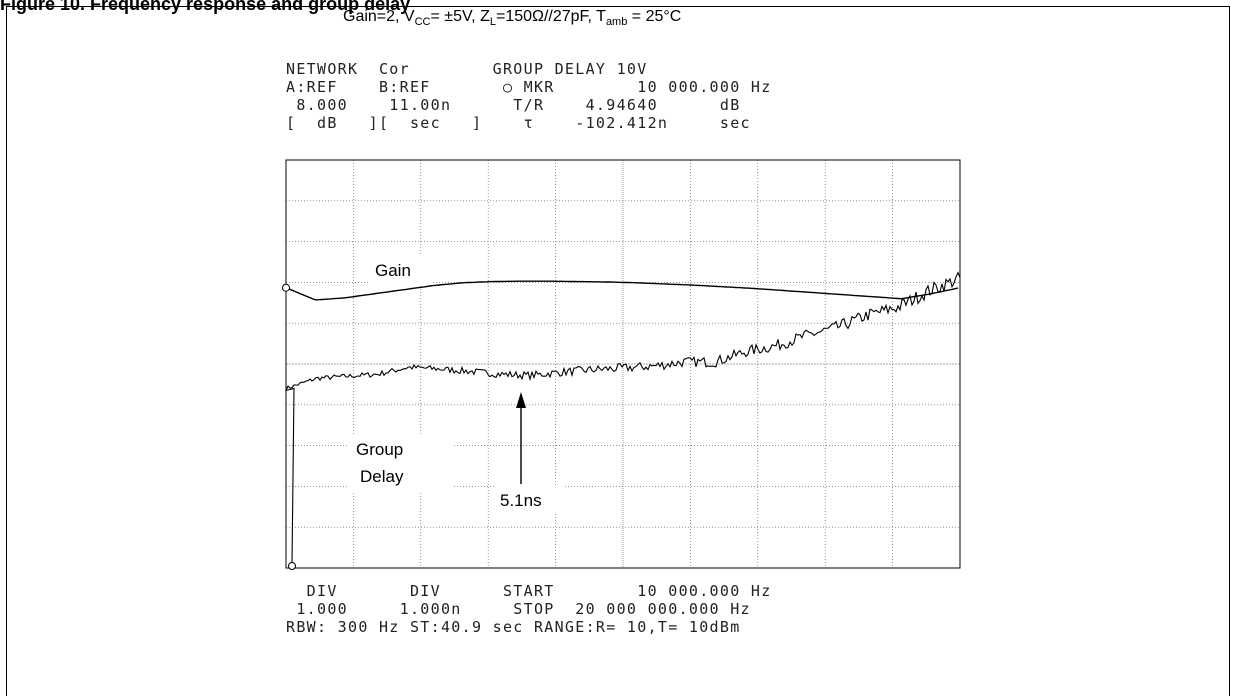 The width and height of the screenshot is (1236, 696). What do you see at coordinates (521, 400) in the screenshot?
I see `delay-arrow-head` at bounding box center [521, 400].